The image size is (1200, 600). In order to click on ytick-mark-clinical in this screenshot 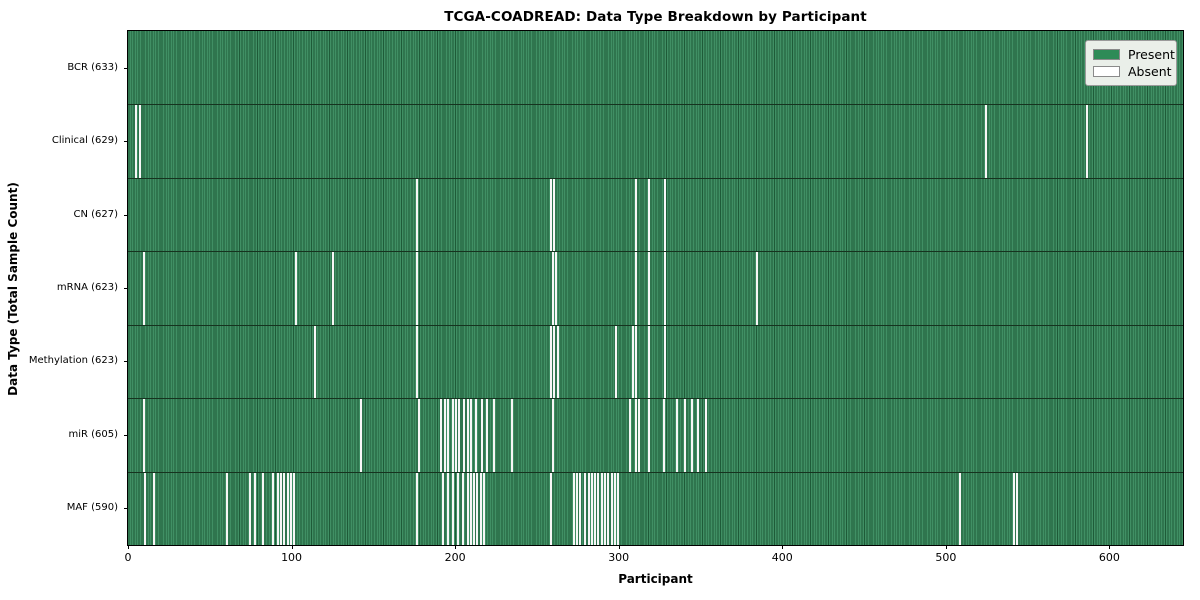, I will do `click(126, 142)`.